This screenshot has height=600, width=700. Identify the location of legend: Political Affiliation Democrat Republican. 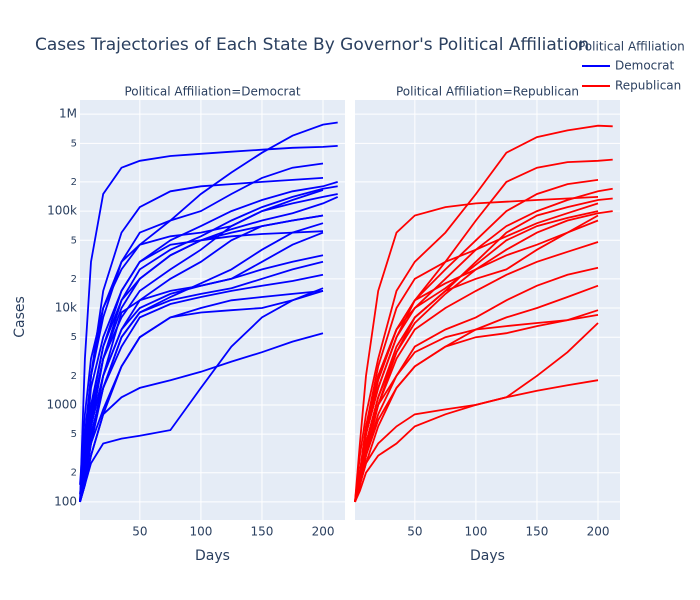
(631, 66).